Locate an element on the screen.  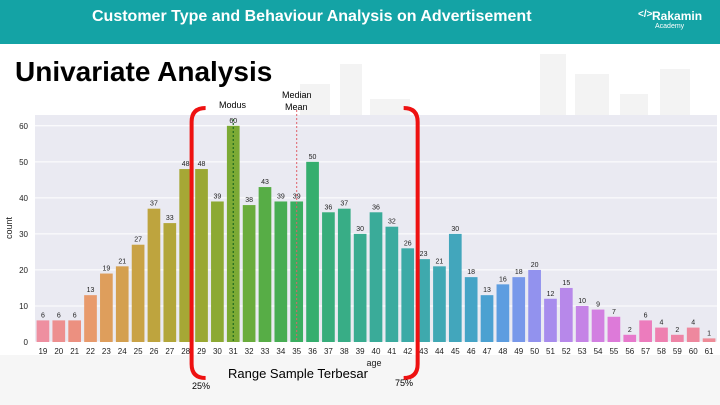
bar-value-label: 15 is located at coordinates (566, 283).